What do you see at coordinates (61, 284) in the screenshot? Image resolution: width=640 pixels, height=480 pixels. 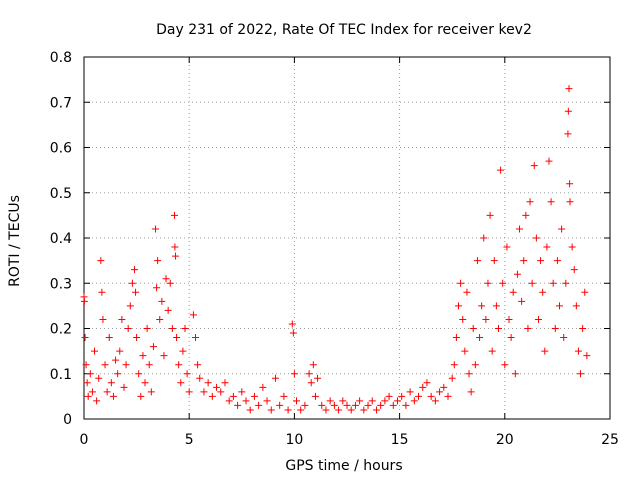 I see `y-tick-label: 0.3` at bounding box center [61, 284].